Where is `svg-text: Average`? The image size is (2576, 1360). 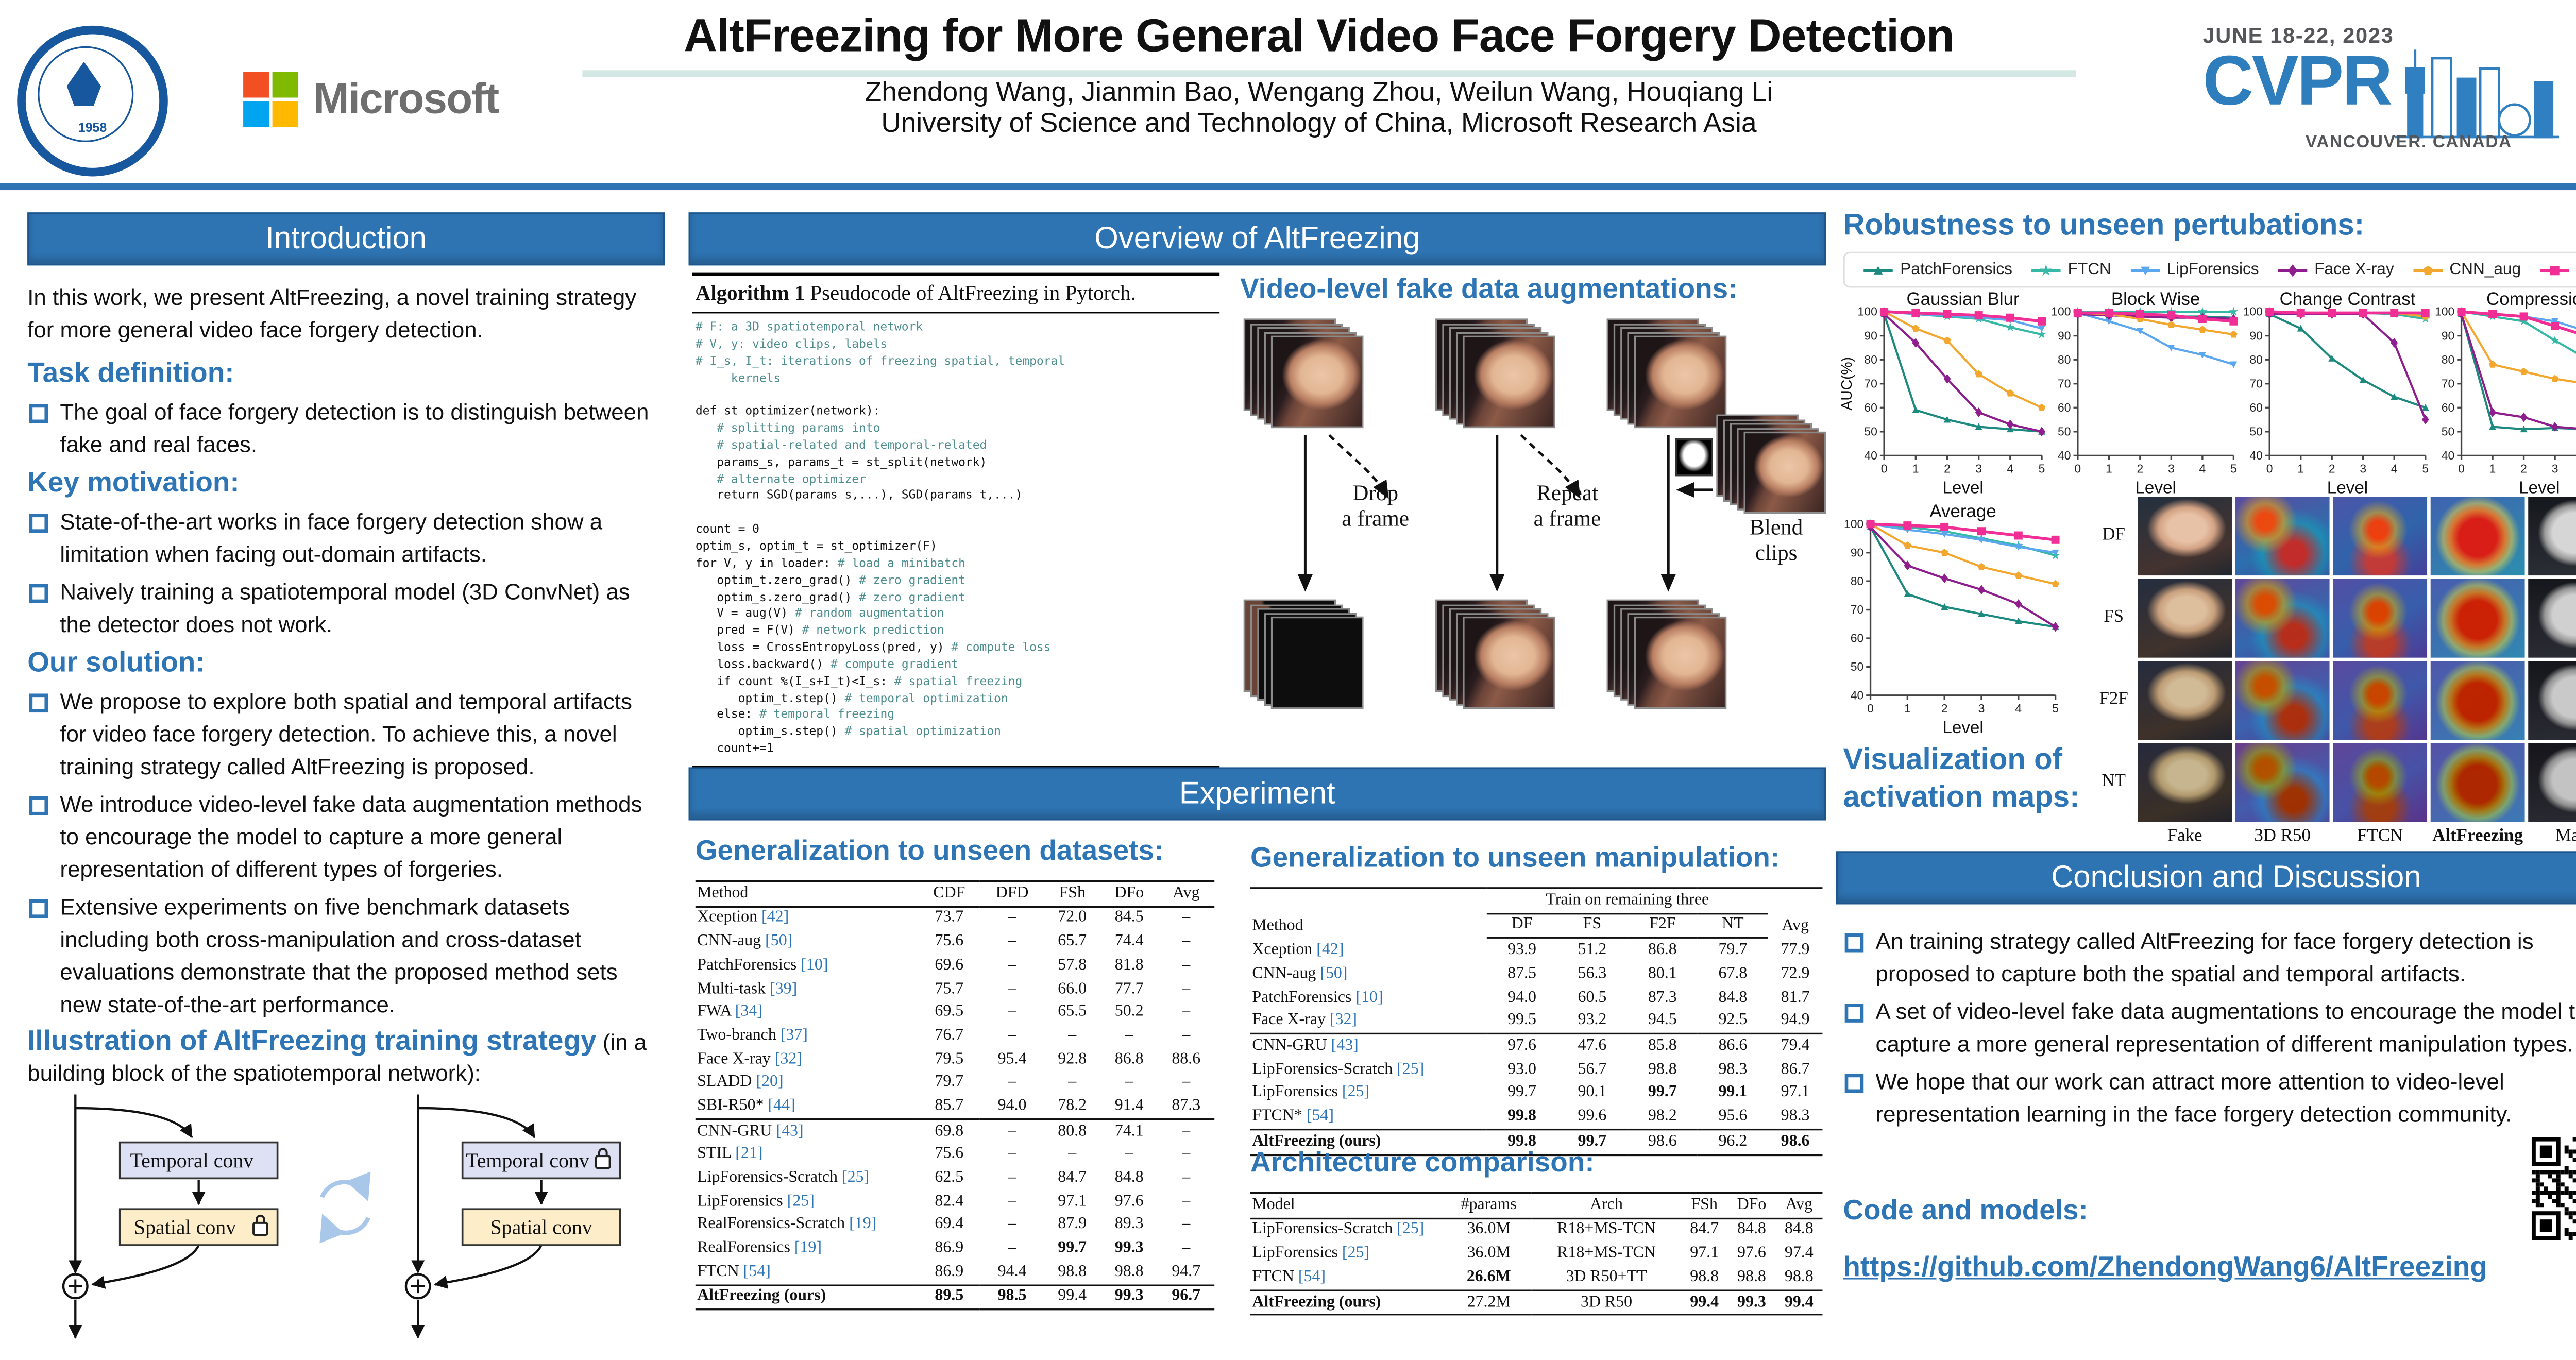 svg-text: Average is located at coordinates (1963, 511).